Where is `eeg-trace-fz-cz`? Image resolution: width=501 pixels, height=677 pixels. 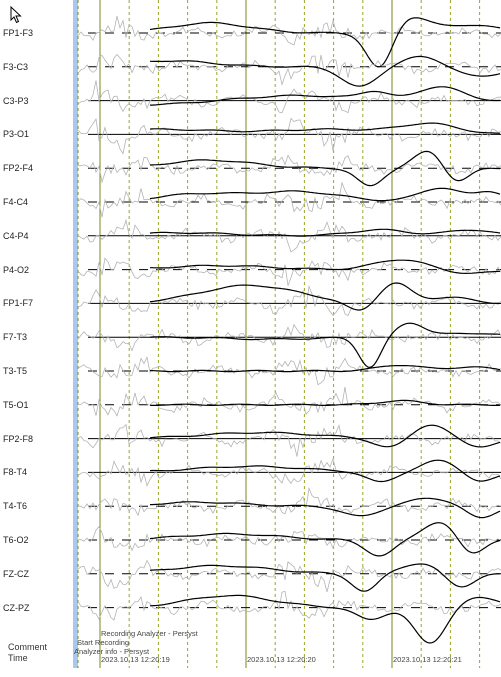
eeg-trace-fz-cz is located at coordinates (324, 577).